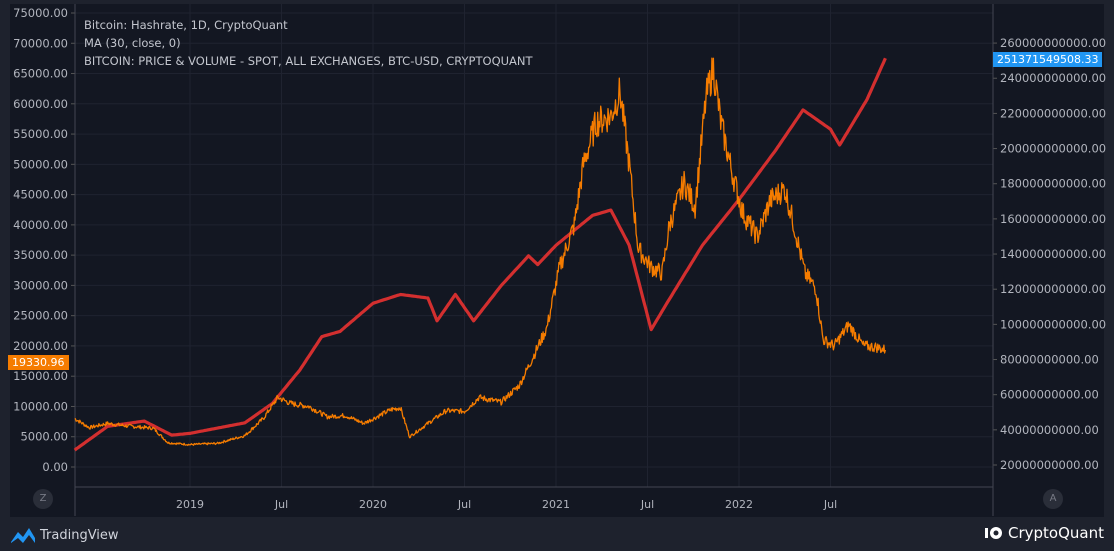  Describe the element at coordinates (1056, 533) in the screenshot. I see `cryptoquant-label: CryptoQuant` at that location.